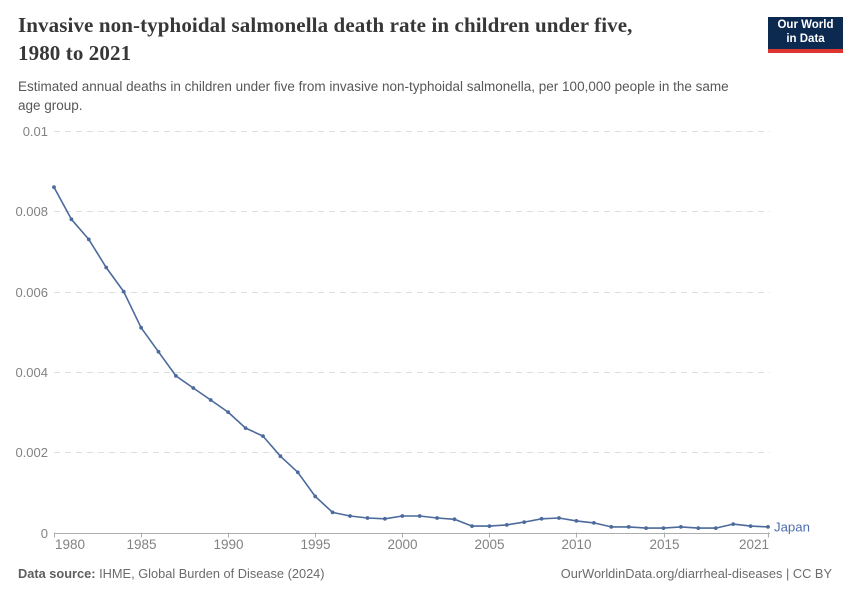 This screenshot has width=850, height=600. What do you see at coordinates (437, 518) in the screenshot?
I see `data-point-2002` at bounding box center [437, 518].